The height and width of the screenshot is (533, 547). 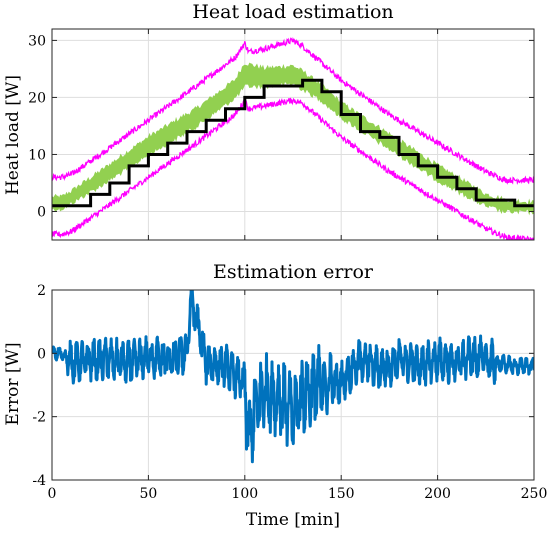 I want to click on heat-load-title: Heat load estimation, so click(x=292, y=12).